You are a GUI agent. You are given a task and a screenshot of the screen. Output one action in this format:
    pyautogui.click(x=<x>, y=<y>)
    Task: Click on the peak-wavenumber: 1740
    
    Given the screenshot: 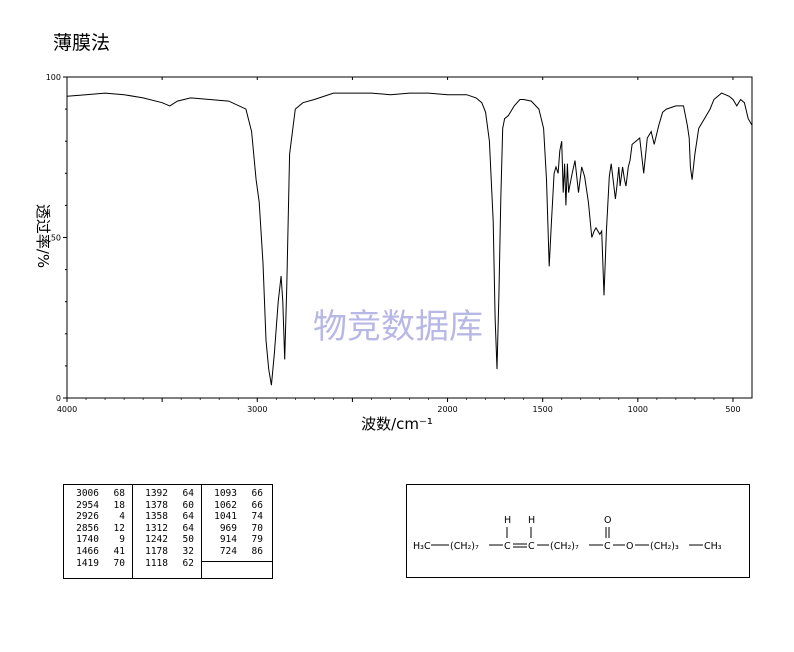 What is the action you would take?
    pyautogui.click(x=87, y=540)
    